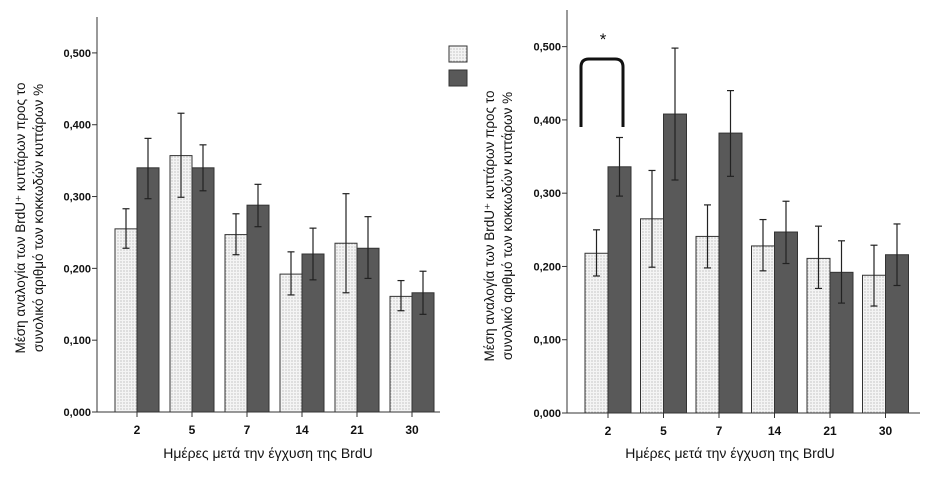  Describe the element at coordinates (603, 39) in the screenshot. I see `significance-asterisk: *` at that location.